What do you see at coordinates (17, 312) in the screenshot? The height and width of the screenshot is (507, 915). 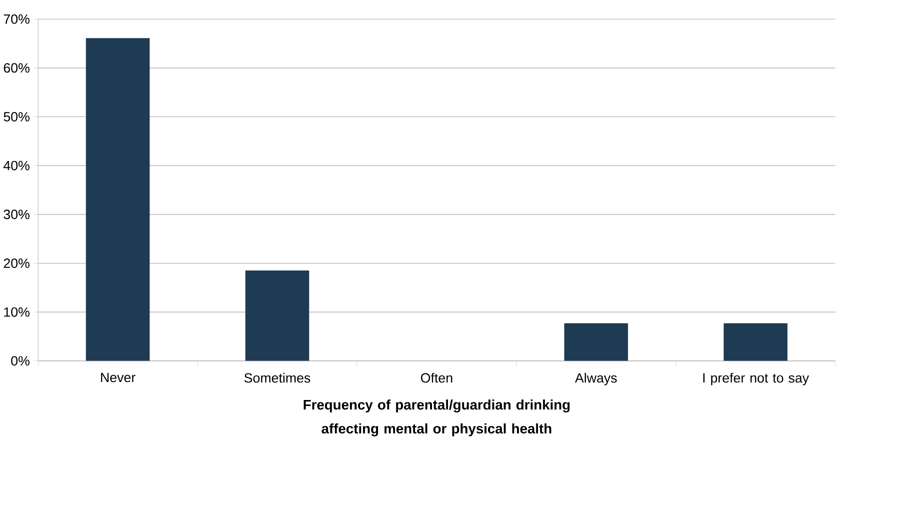 I see `y-tick-label: 10%` at bounding box center [17, 312].